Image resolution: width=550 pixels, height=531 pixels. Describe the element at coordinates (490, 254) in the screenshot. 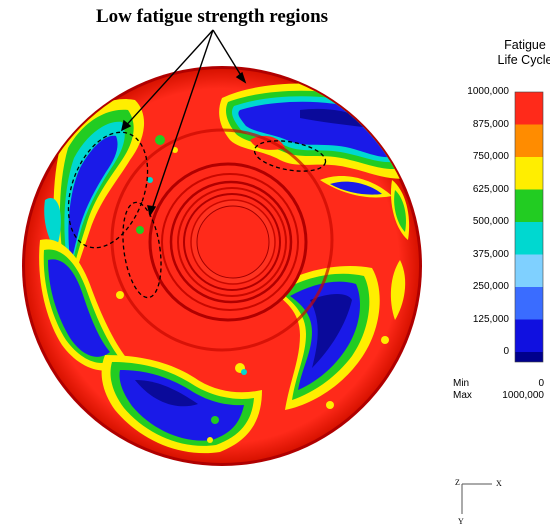

I see `legend-level-label-5: 375,000` at that location.